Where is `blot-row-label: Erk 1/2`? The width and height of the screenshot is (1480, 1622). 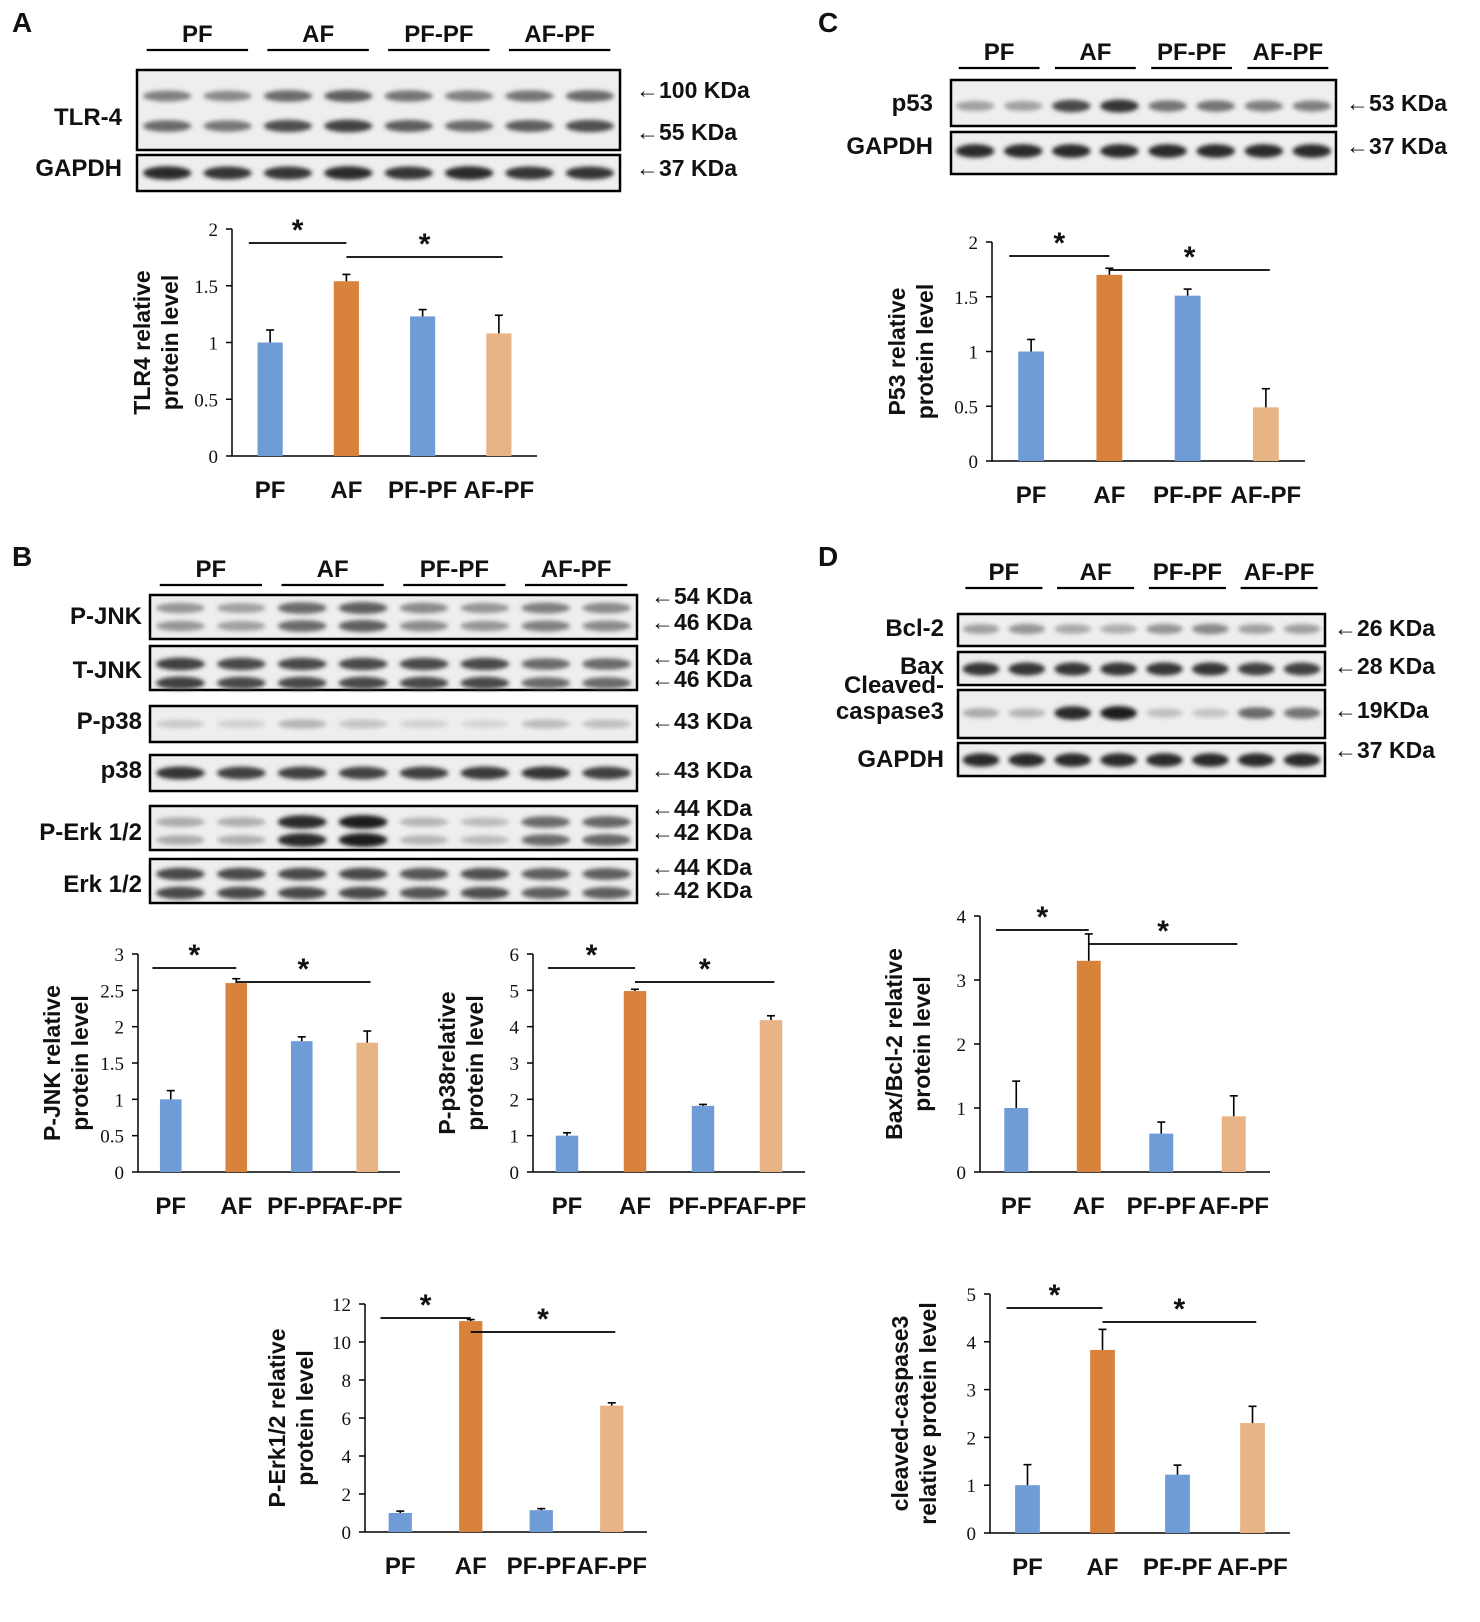 blot-row-label: Erk 1/2 is located at coordinates (102, 884).